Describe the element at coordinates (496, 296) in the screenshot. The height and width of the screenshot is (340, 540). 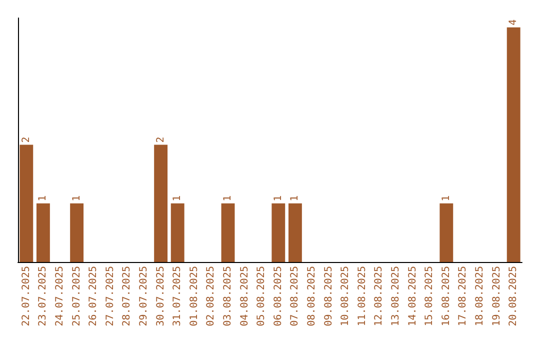
I see `x-tick-label: 19.08.2025` at that location.